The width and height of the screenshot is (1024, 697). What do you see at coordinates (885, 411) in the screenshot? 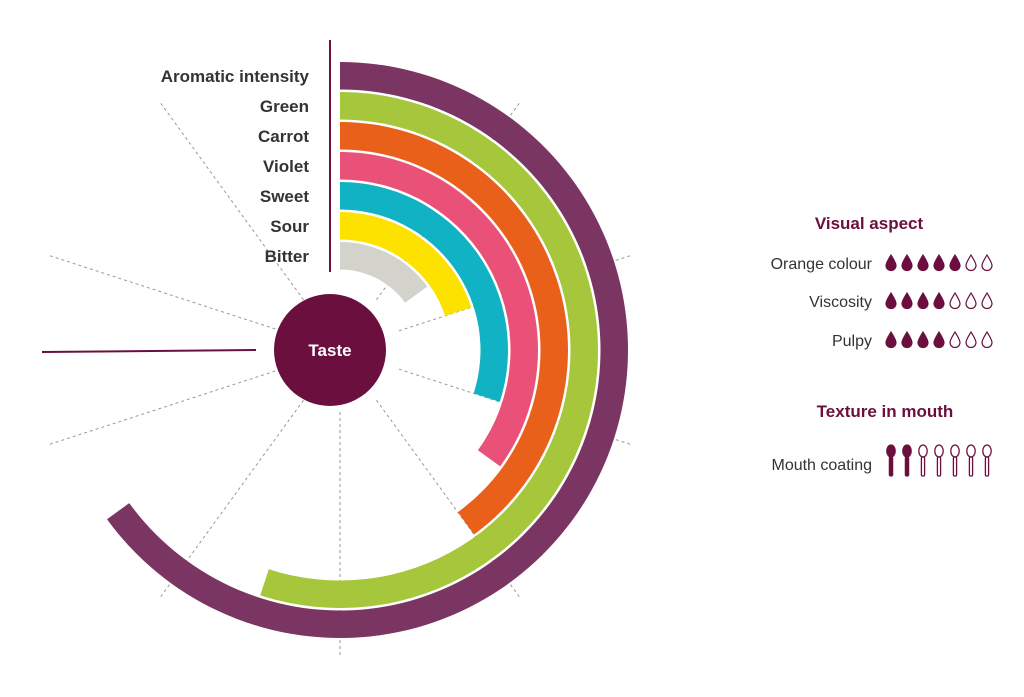
I see `texture-title: Texture in mouth` at bounding box center [885, 411].